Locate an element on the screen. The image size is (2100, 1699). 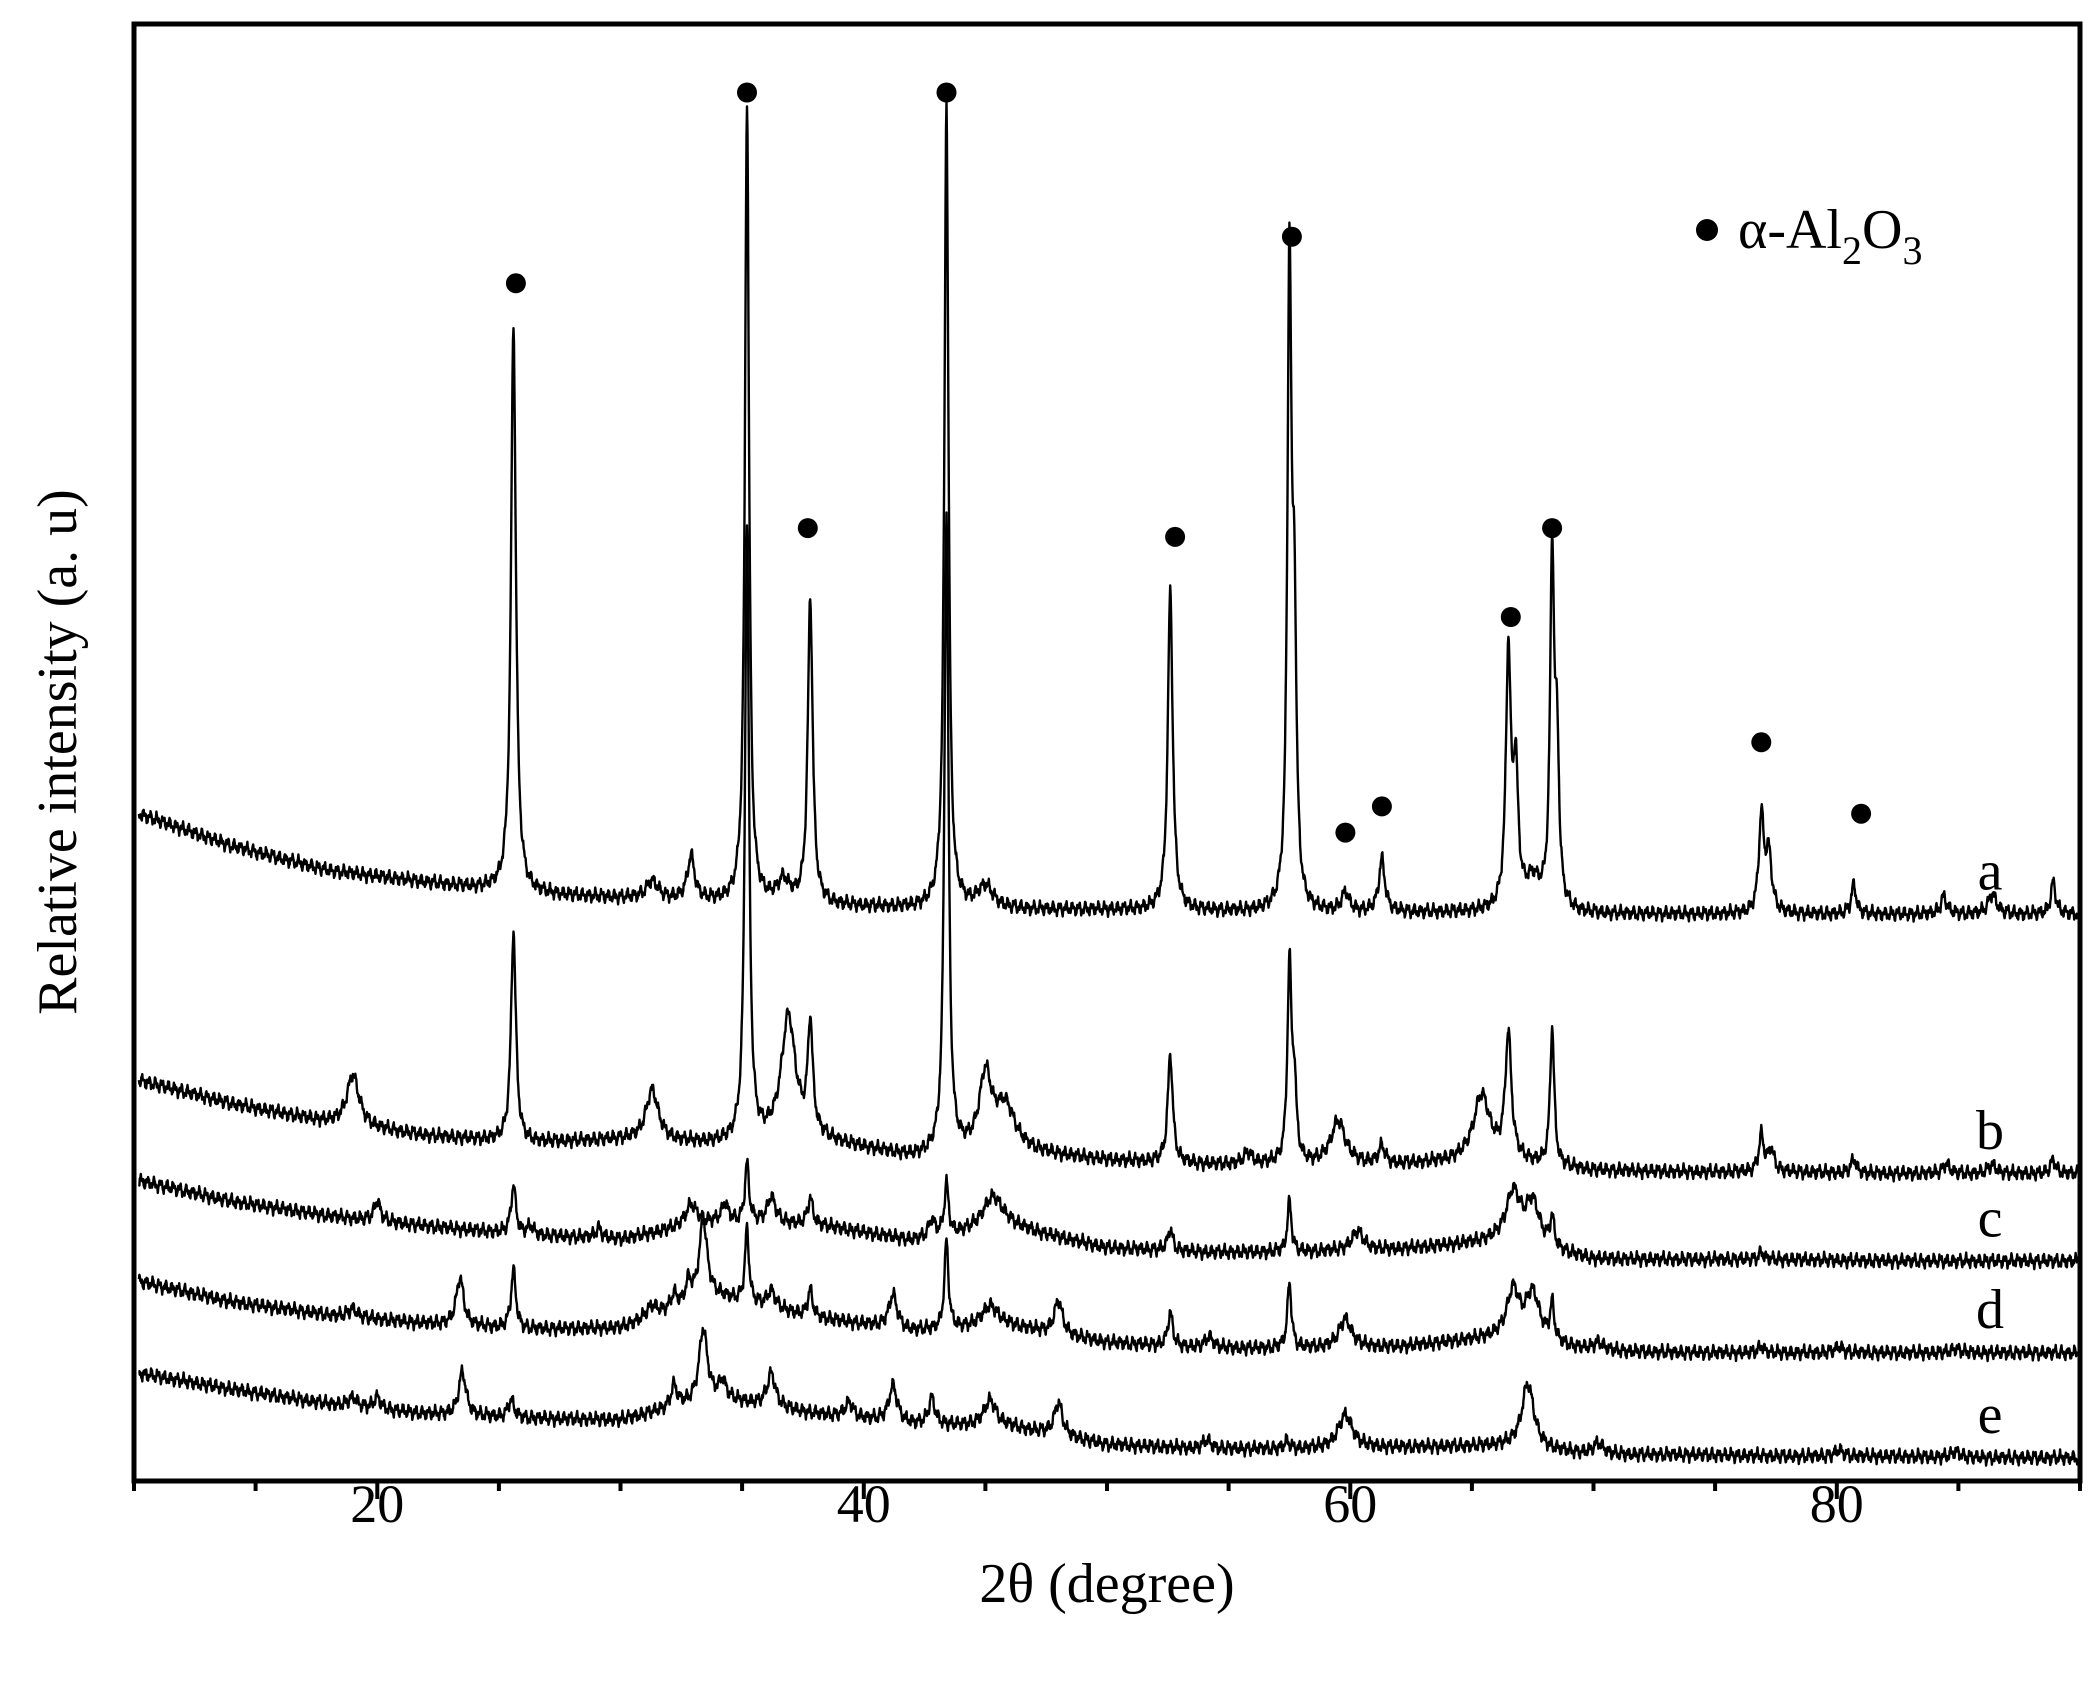
legend-text-main: α-Al is located at coordinates (1790, 230).